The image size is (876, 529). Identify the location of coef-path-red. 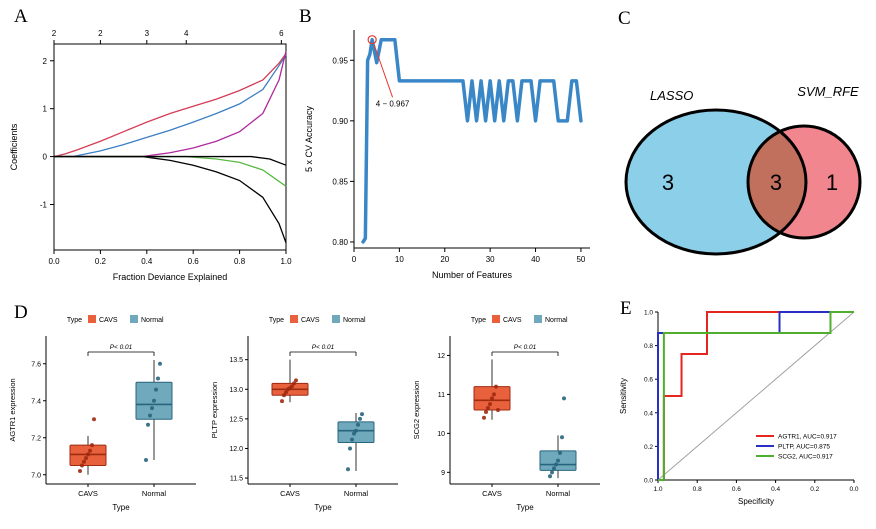
(170, 105).